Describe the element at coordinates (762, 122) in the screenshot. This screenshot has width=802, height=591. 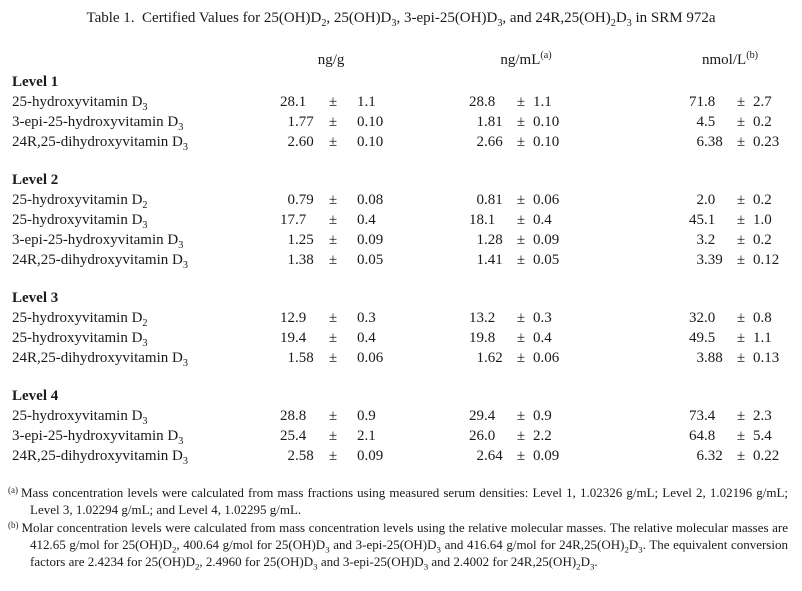
I see `uncertainty-nmol_L: 0.2` at that location.